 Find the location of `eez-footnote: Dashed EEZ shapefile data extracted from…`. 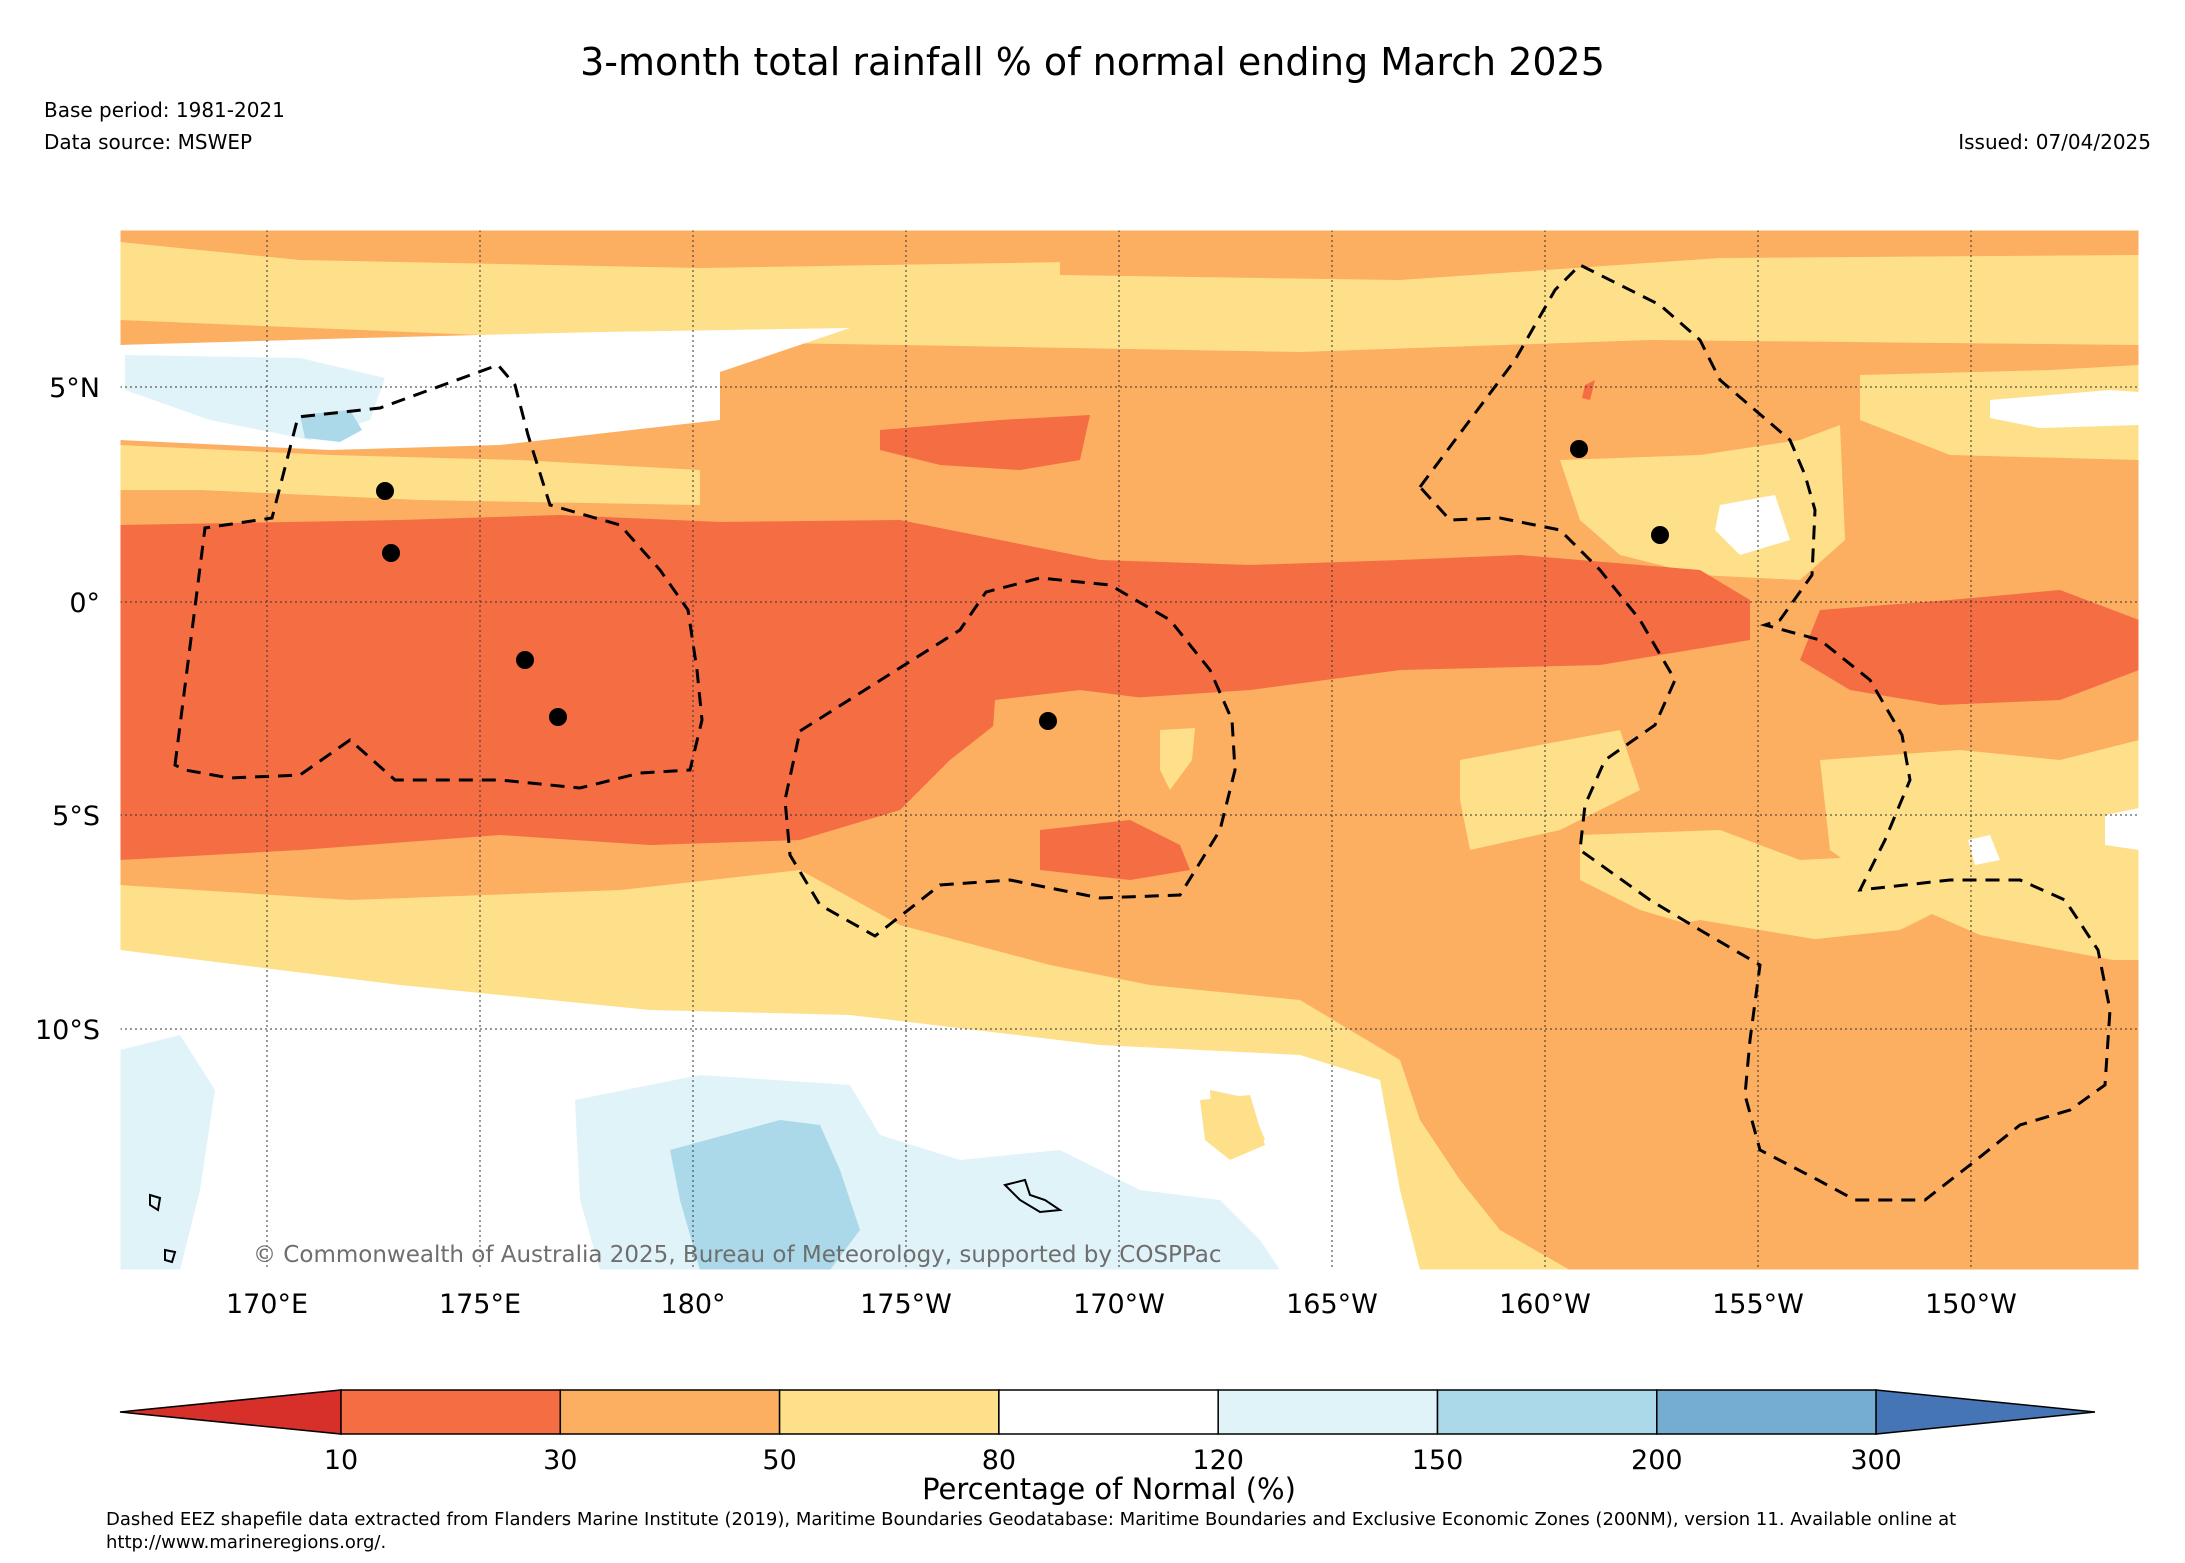

eez-footnote: Dashed EEZ shapefile data extracted from… is located at coordinates (1031, 1531).